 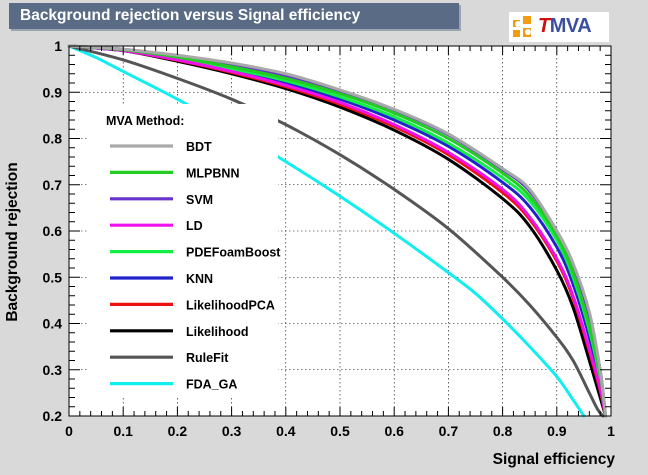 I want to click on x-tick-label: 0.9, so click(x=557, y=431).